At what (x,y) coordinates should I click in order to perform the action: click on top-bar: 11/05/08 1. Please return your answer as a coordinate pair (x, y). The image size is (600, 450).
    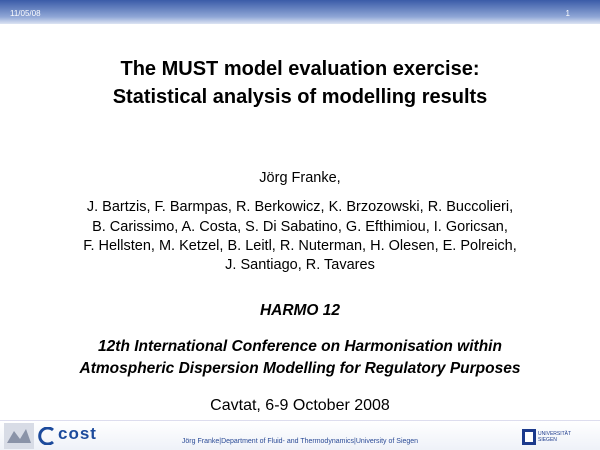
    Looking at the image, I should click on (300, 12).